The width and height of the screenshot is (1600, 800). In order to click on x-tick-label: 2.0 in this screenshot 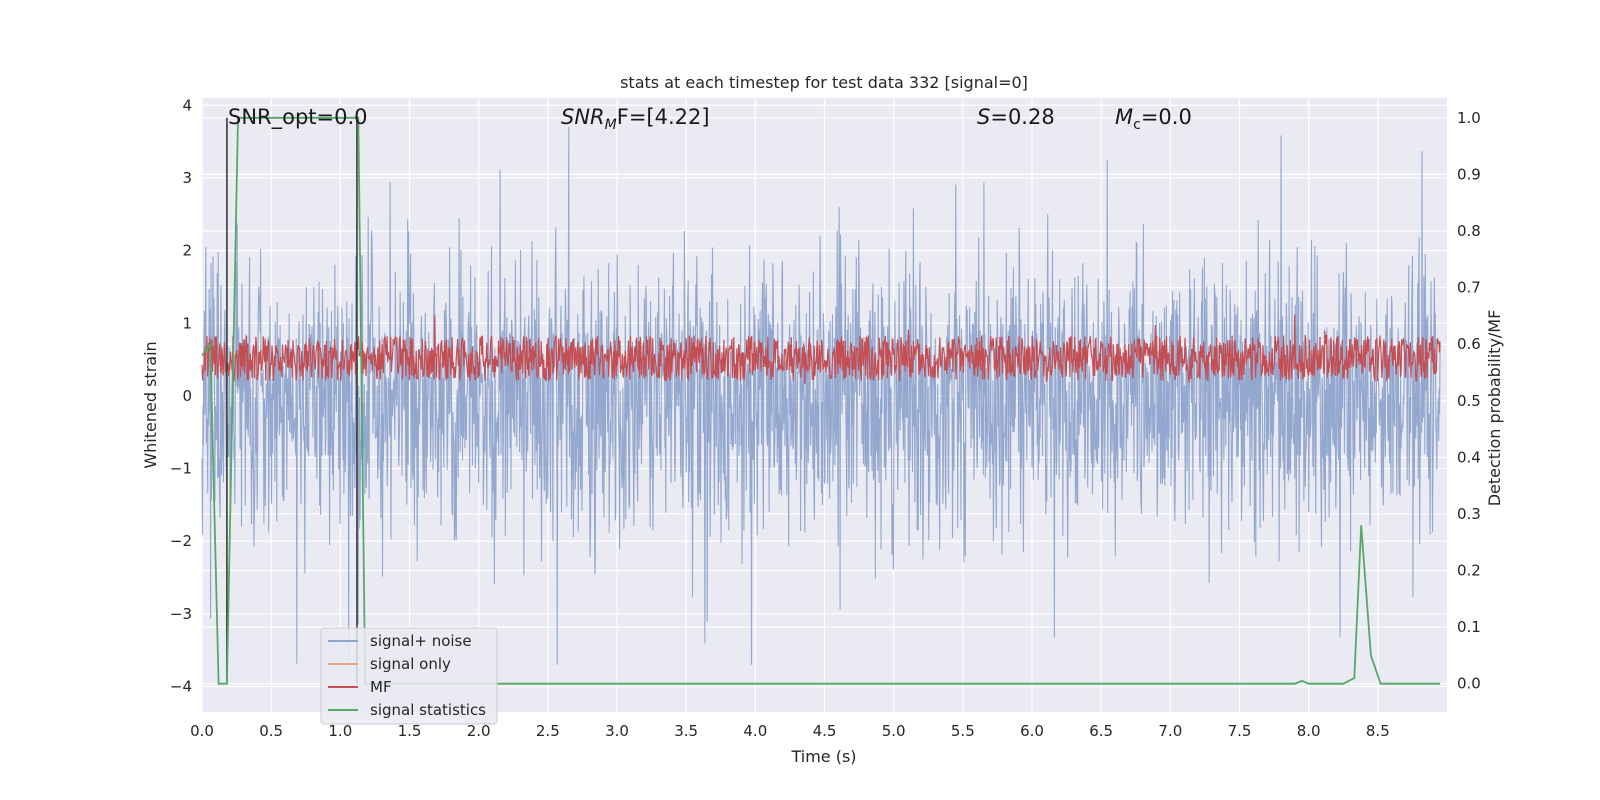, I will do `click(479, 731)`.